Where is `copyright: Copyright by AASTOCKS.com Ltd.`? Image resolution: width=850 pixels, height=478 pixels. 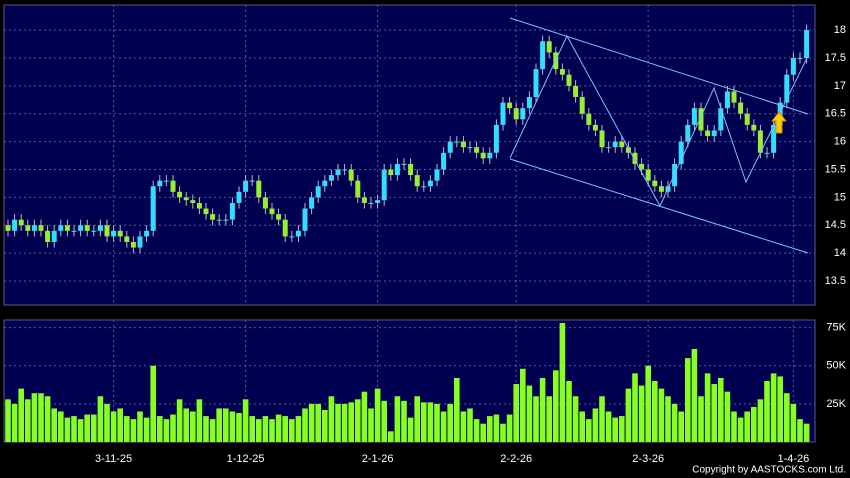 copyright: Copyright by AASTOCKS.com Ltd. is located at coordinates (769, 470).